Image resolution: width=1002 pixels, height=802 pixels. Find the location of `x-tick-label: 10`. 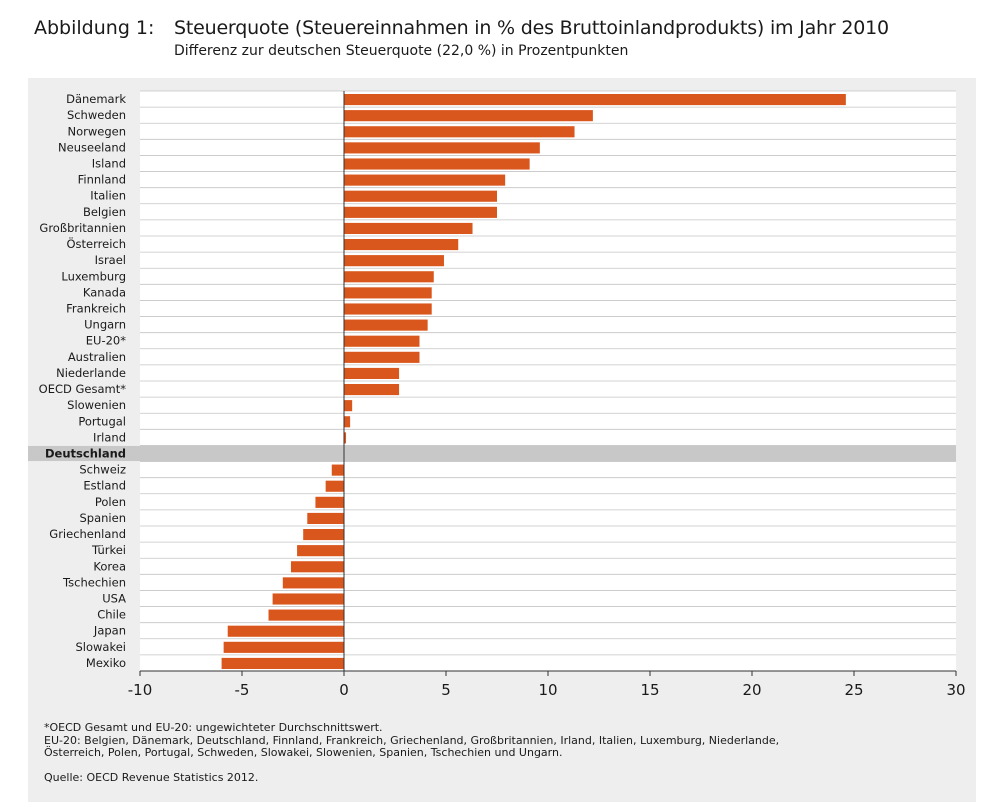

x-tick-label: 10 is located at coordinates (547, 690).